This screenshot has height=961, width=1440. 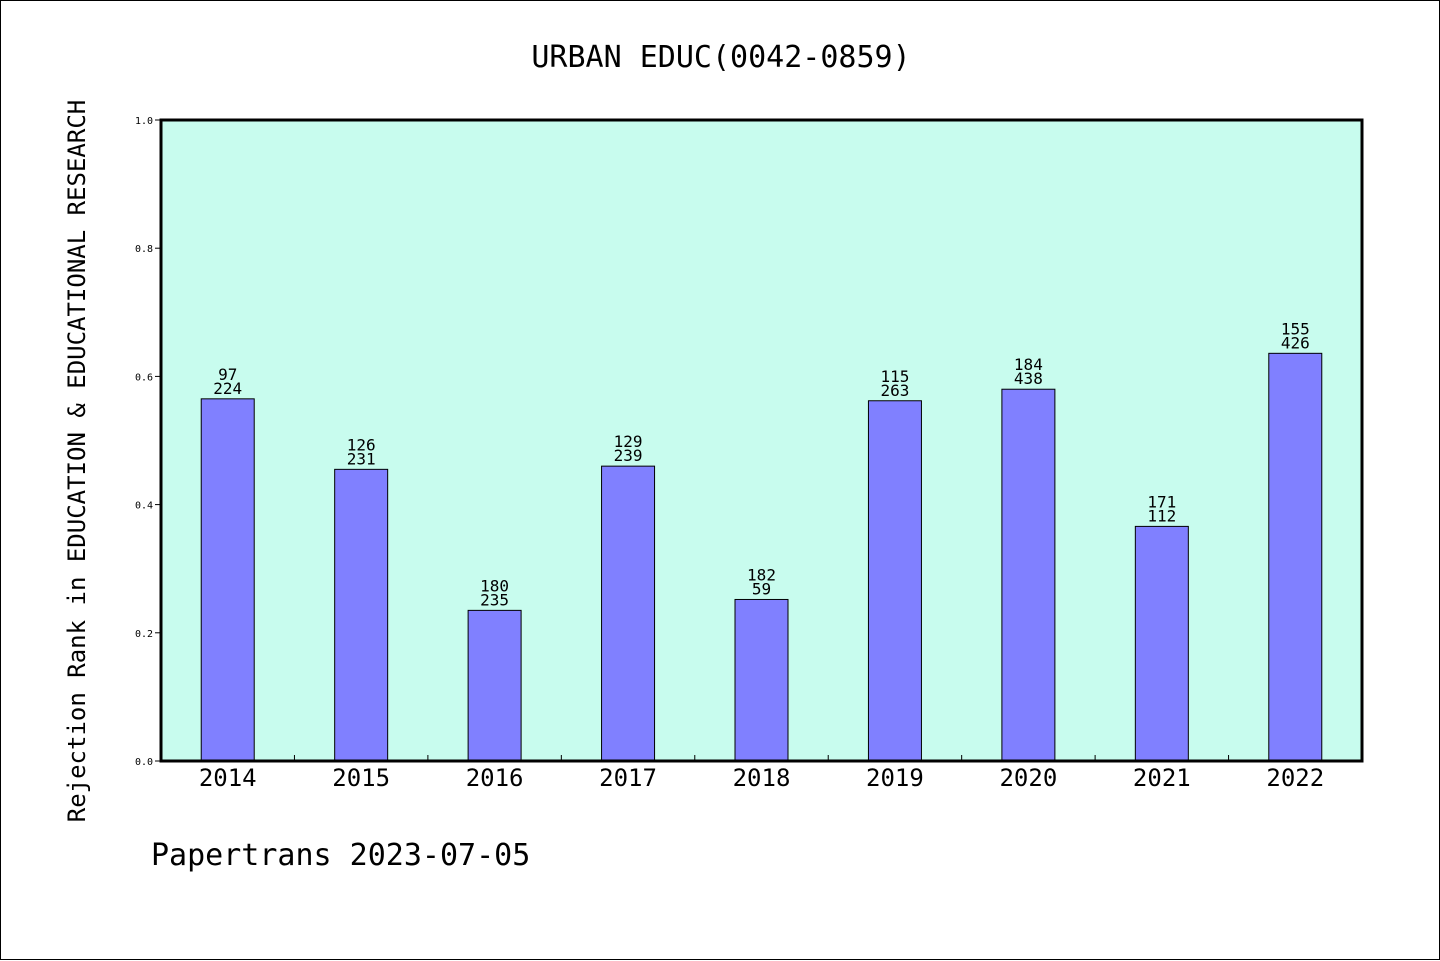 What do you see at coordinates (495, 778) in the screenshot?
I see `x-tick-label: 2016` at bounding box center [495, 778].